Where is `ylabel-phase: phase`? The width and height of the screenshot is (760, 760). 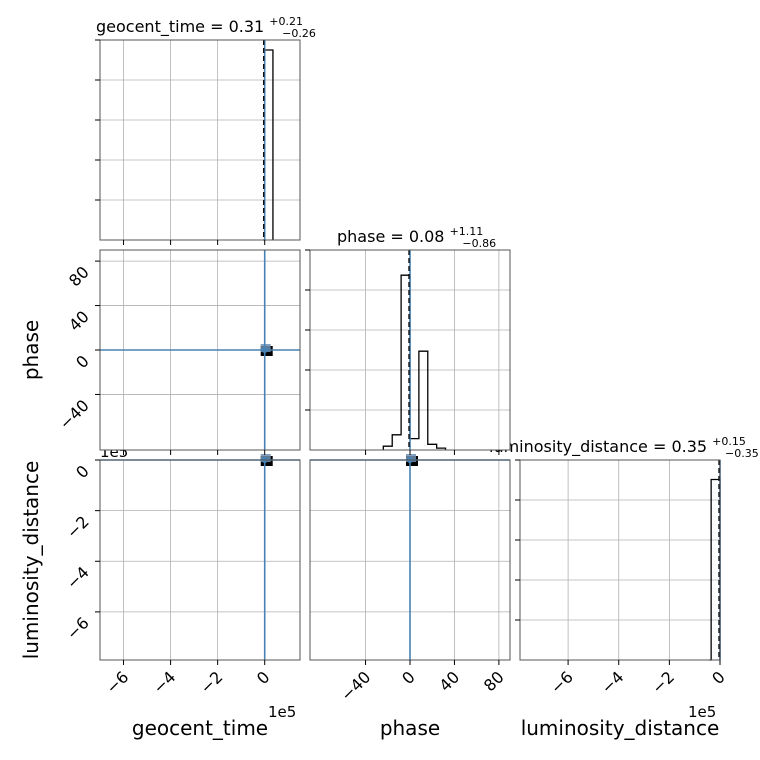 ylabel-phase: phase is located at coordinates (31, 350).